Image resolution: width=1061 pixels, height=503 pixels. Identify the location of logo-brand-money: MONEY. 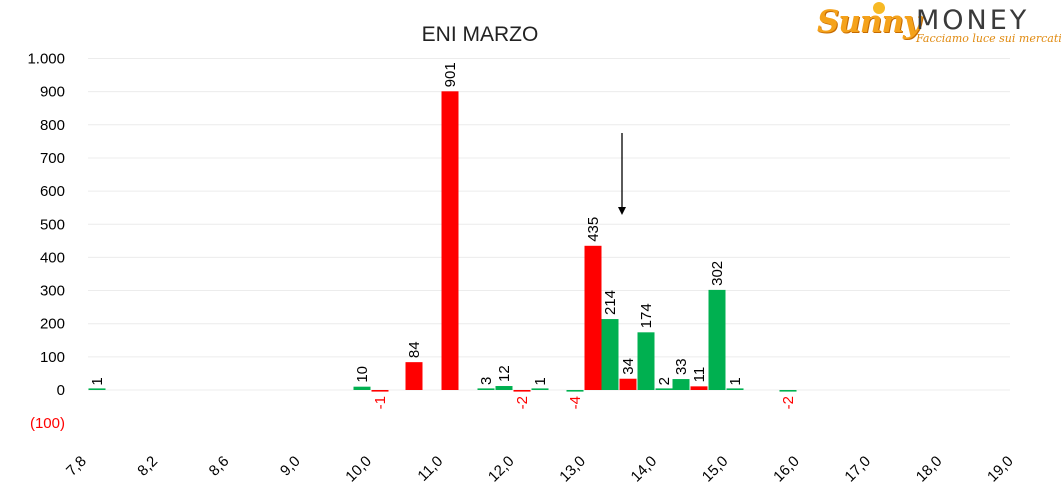
(973, 20).